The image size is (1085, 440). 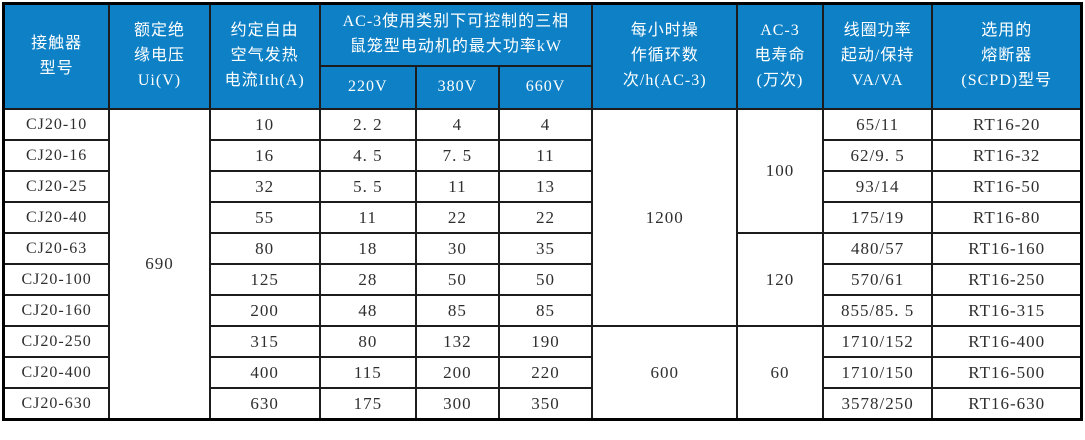 I want to click on cell-p380: 132, so click(x=457, y=341).